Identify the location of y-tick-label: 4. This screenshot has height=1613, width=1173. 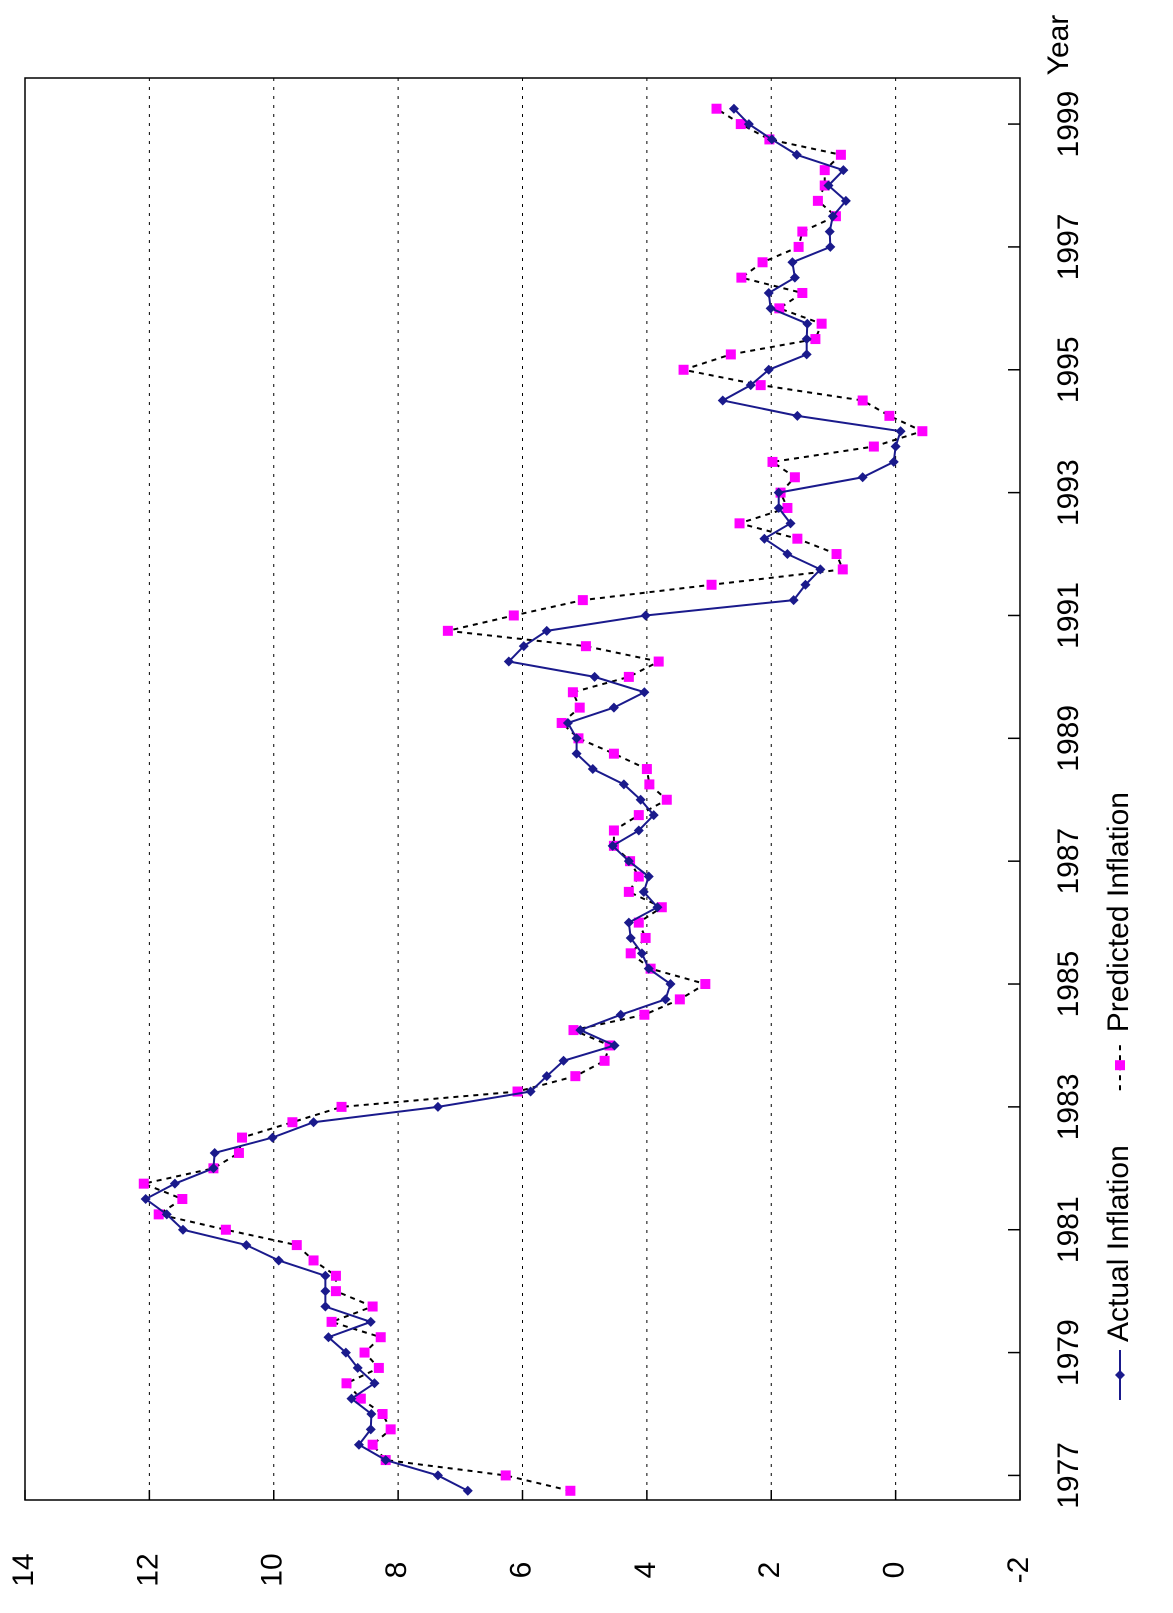
(645, 1570).